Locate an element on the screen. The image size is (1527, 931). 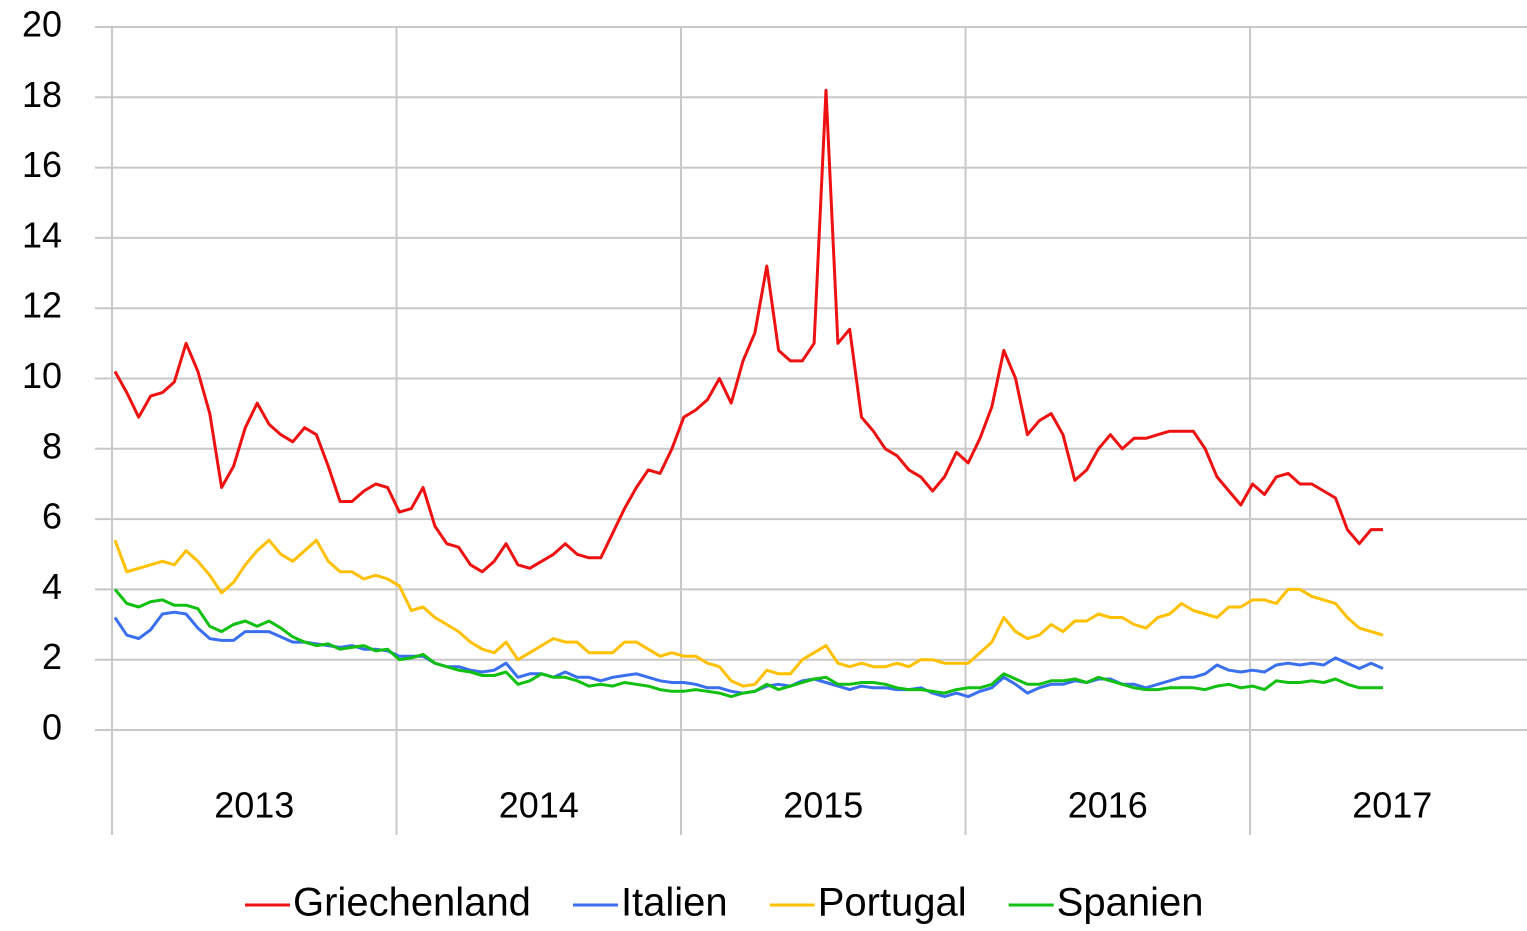
x-tick-label: 2016 is located at coordinates (1108, 805).